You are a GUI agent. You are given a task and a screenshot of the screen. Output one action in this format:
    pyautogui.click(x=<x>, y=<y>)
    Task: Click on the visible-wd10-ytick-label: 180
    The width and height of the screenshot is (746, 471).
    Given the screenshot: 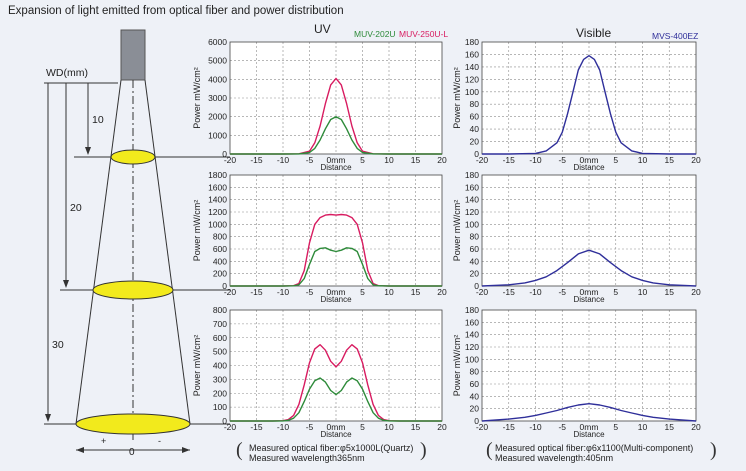 What is the action you would take?
    pyautogui.click(x=472, y=42)
    